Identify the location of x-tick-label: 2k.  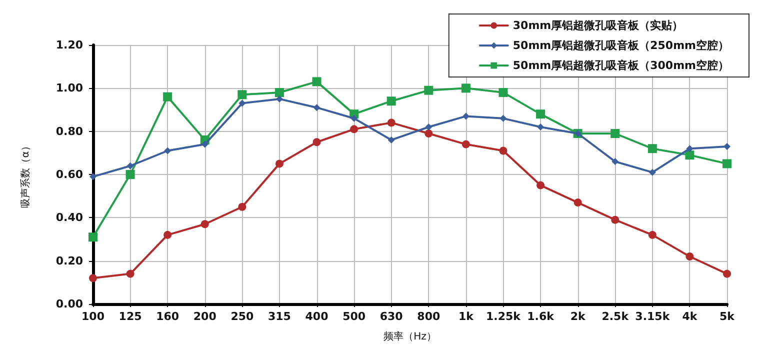
(578, 316).